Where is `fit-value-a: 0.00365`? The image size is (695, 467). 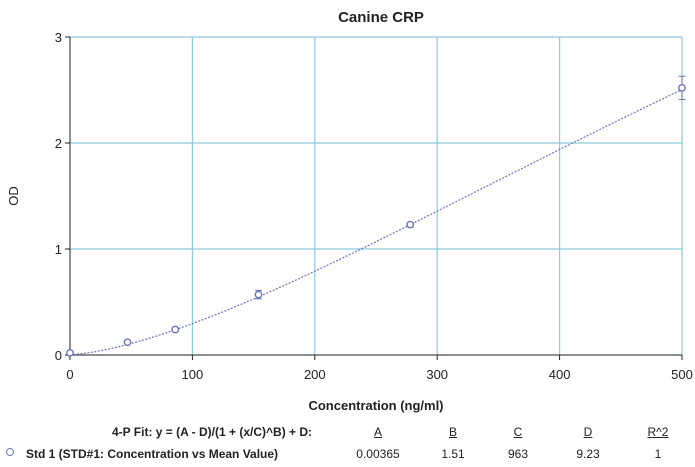
fit-value-a: 0.00365 is located at coordinates (378, 454).